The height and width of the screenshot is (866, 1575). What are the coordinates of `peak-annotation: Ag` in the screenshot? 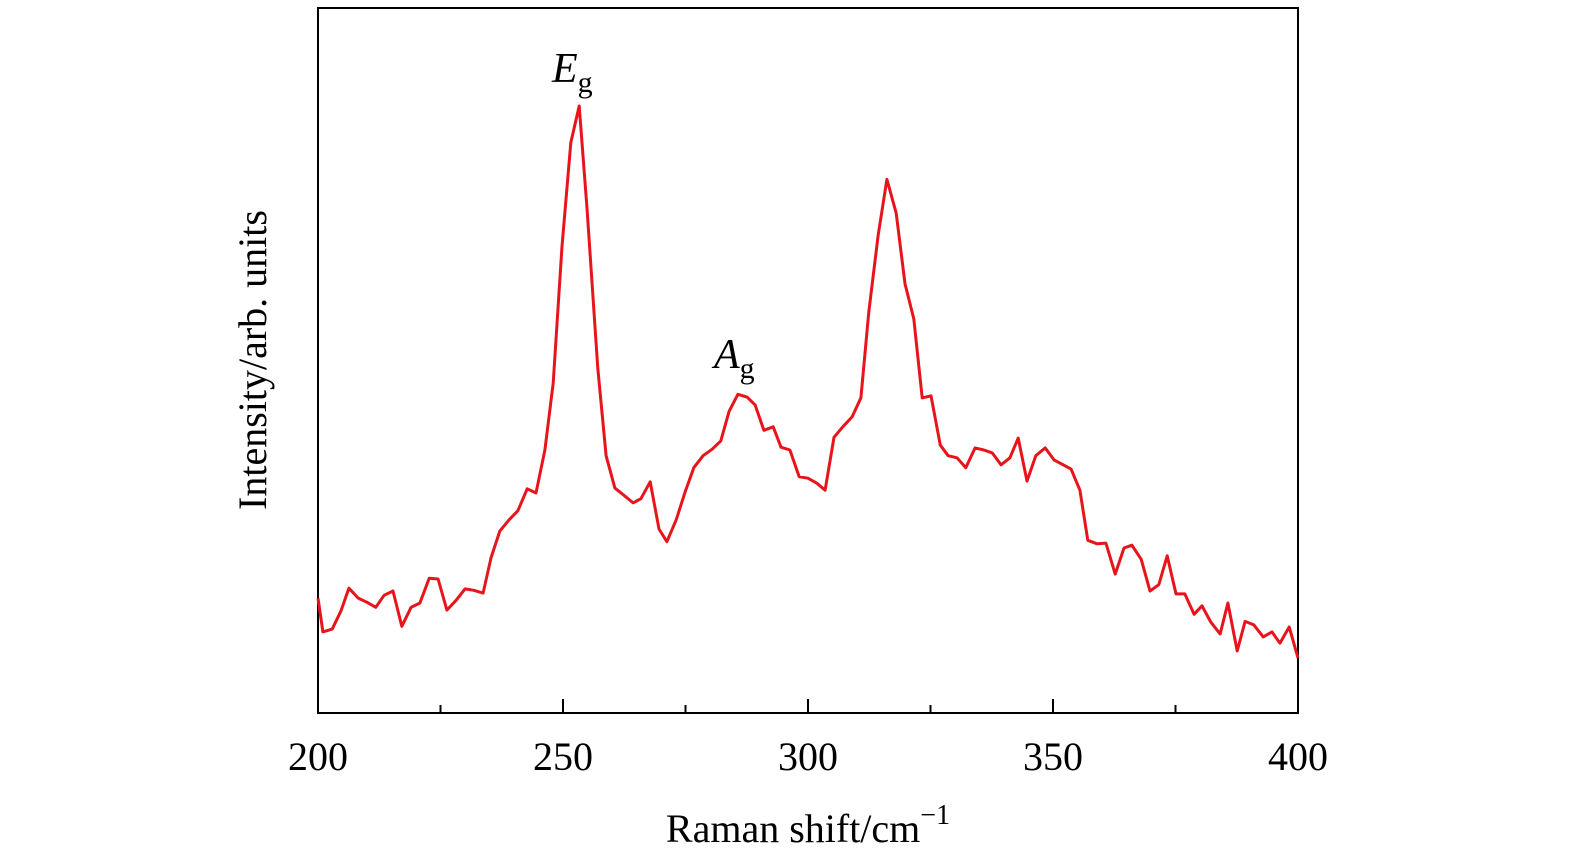 It's located at (733, 358).